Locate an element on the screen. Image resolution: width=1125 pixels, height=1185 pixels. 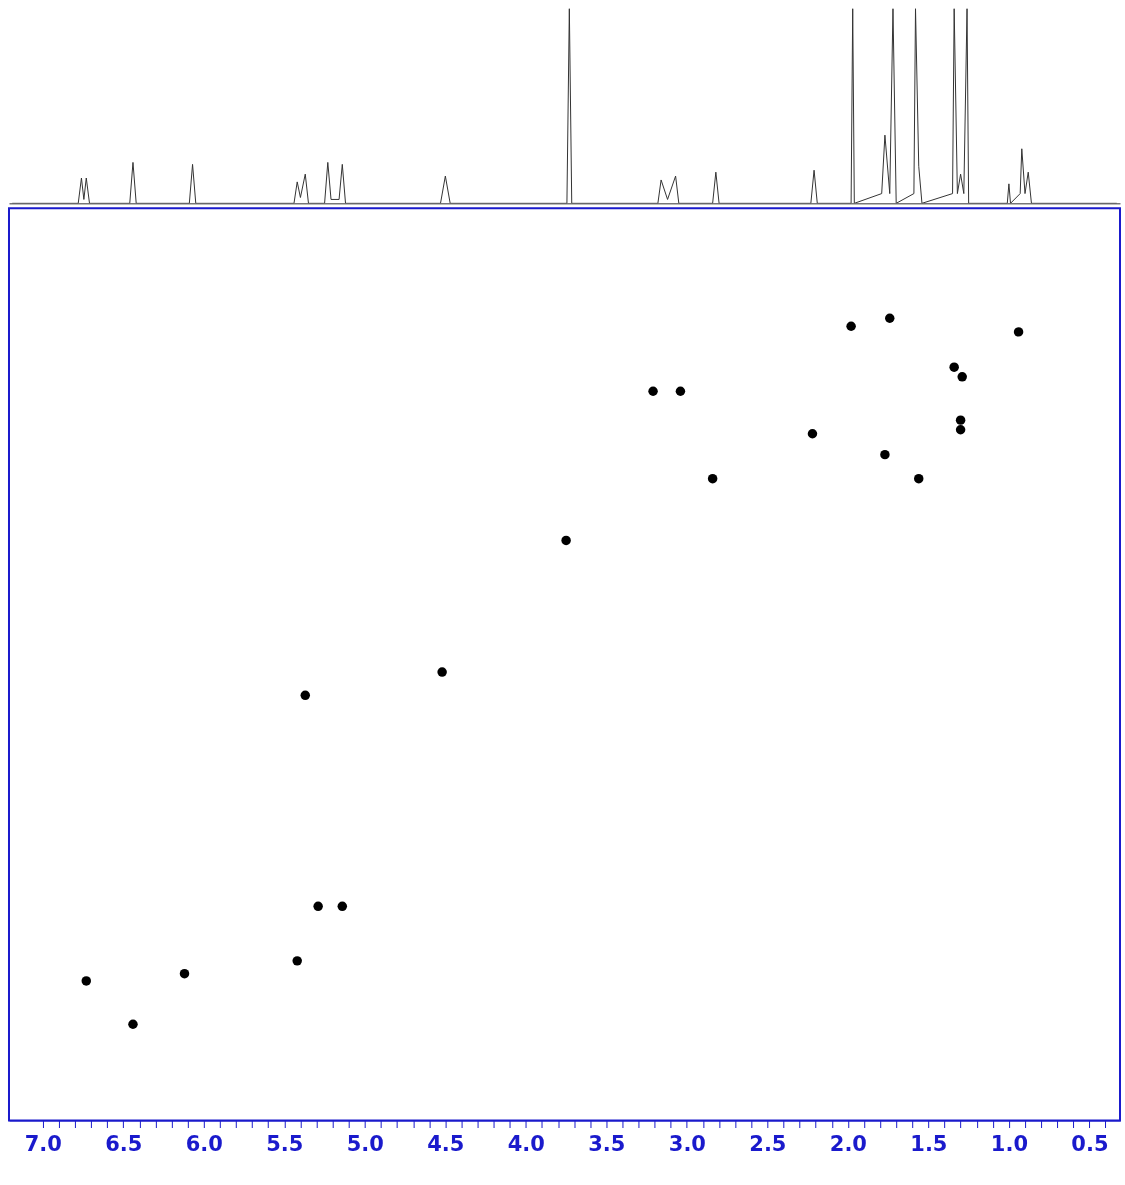
x-tick-label: 7.0 is located at coordinates (43, 1143).